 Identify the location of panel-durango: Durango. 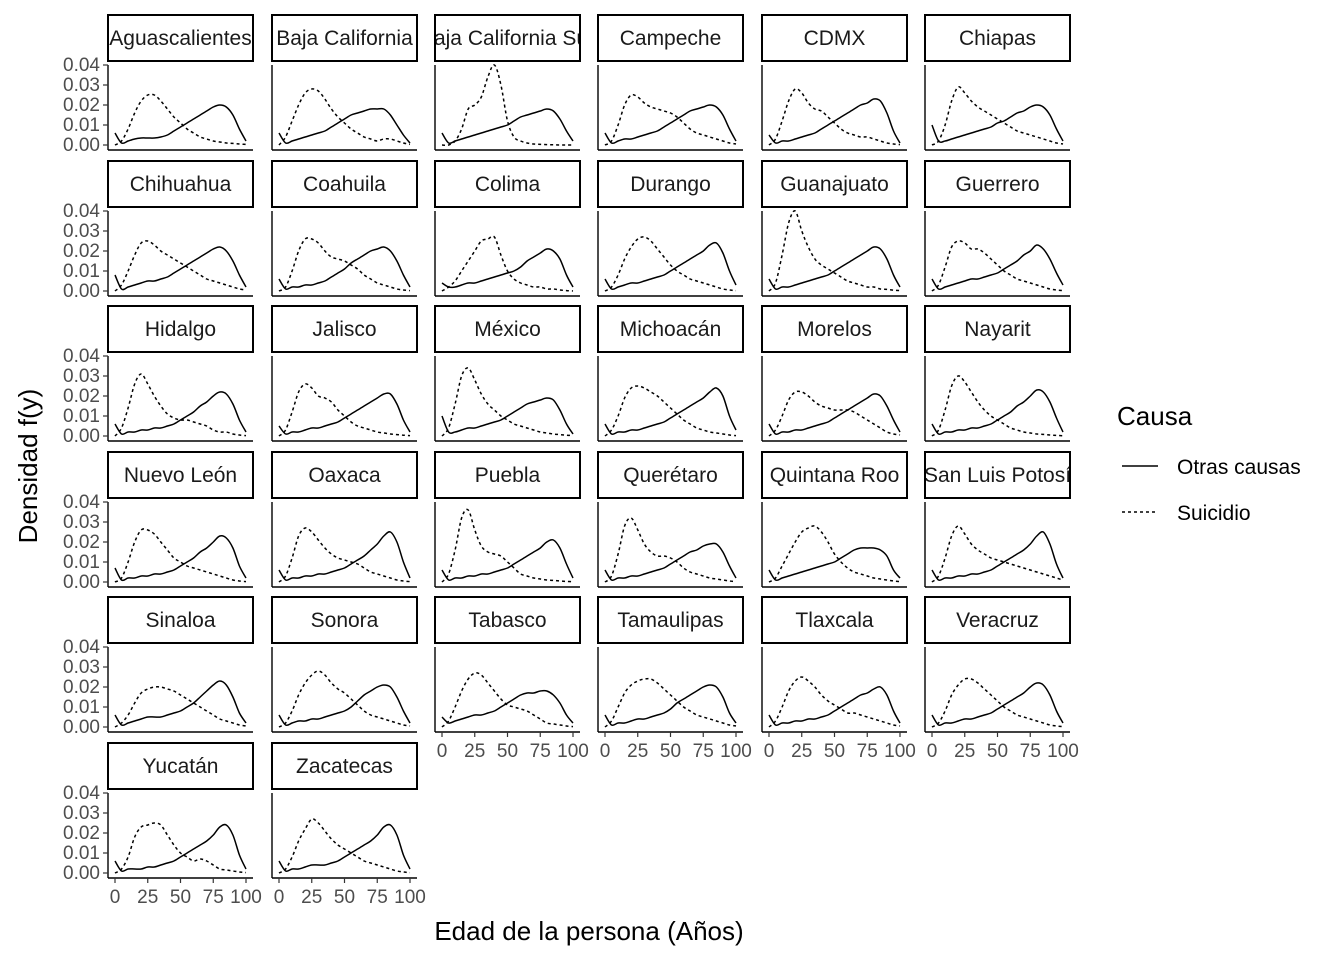
(670, 228).